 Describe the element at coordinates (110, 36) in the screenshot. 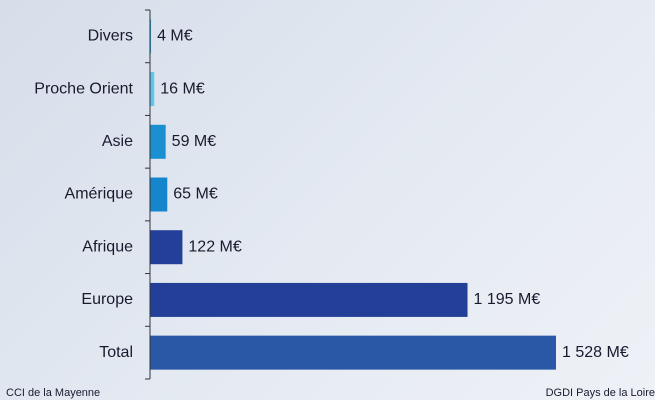

I see `y-tick-label: Divers` at that location.